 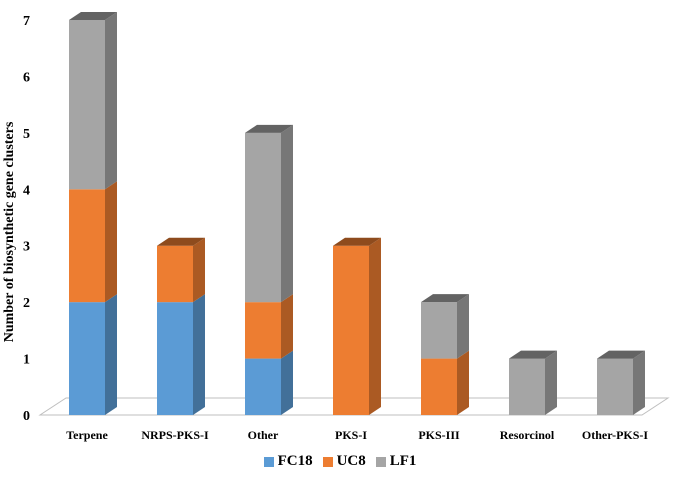 What do you see at coordinates (26, 134) in the screenshot?
I see `y-tick-label: 5` at bounding box center [26, 134].